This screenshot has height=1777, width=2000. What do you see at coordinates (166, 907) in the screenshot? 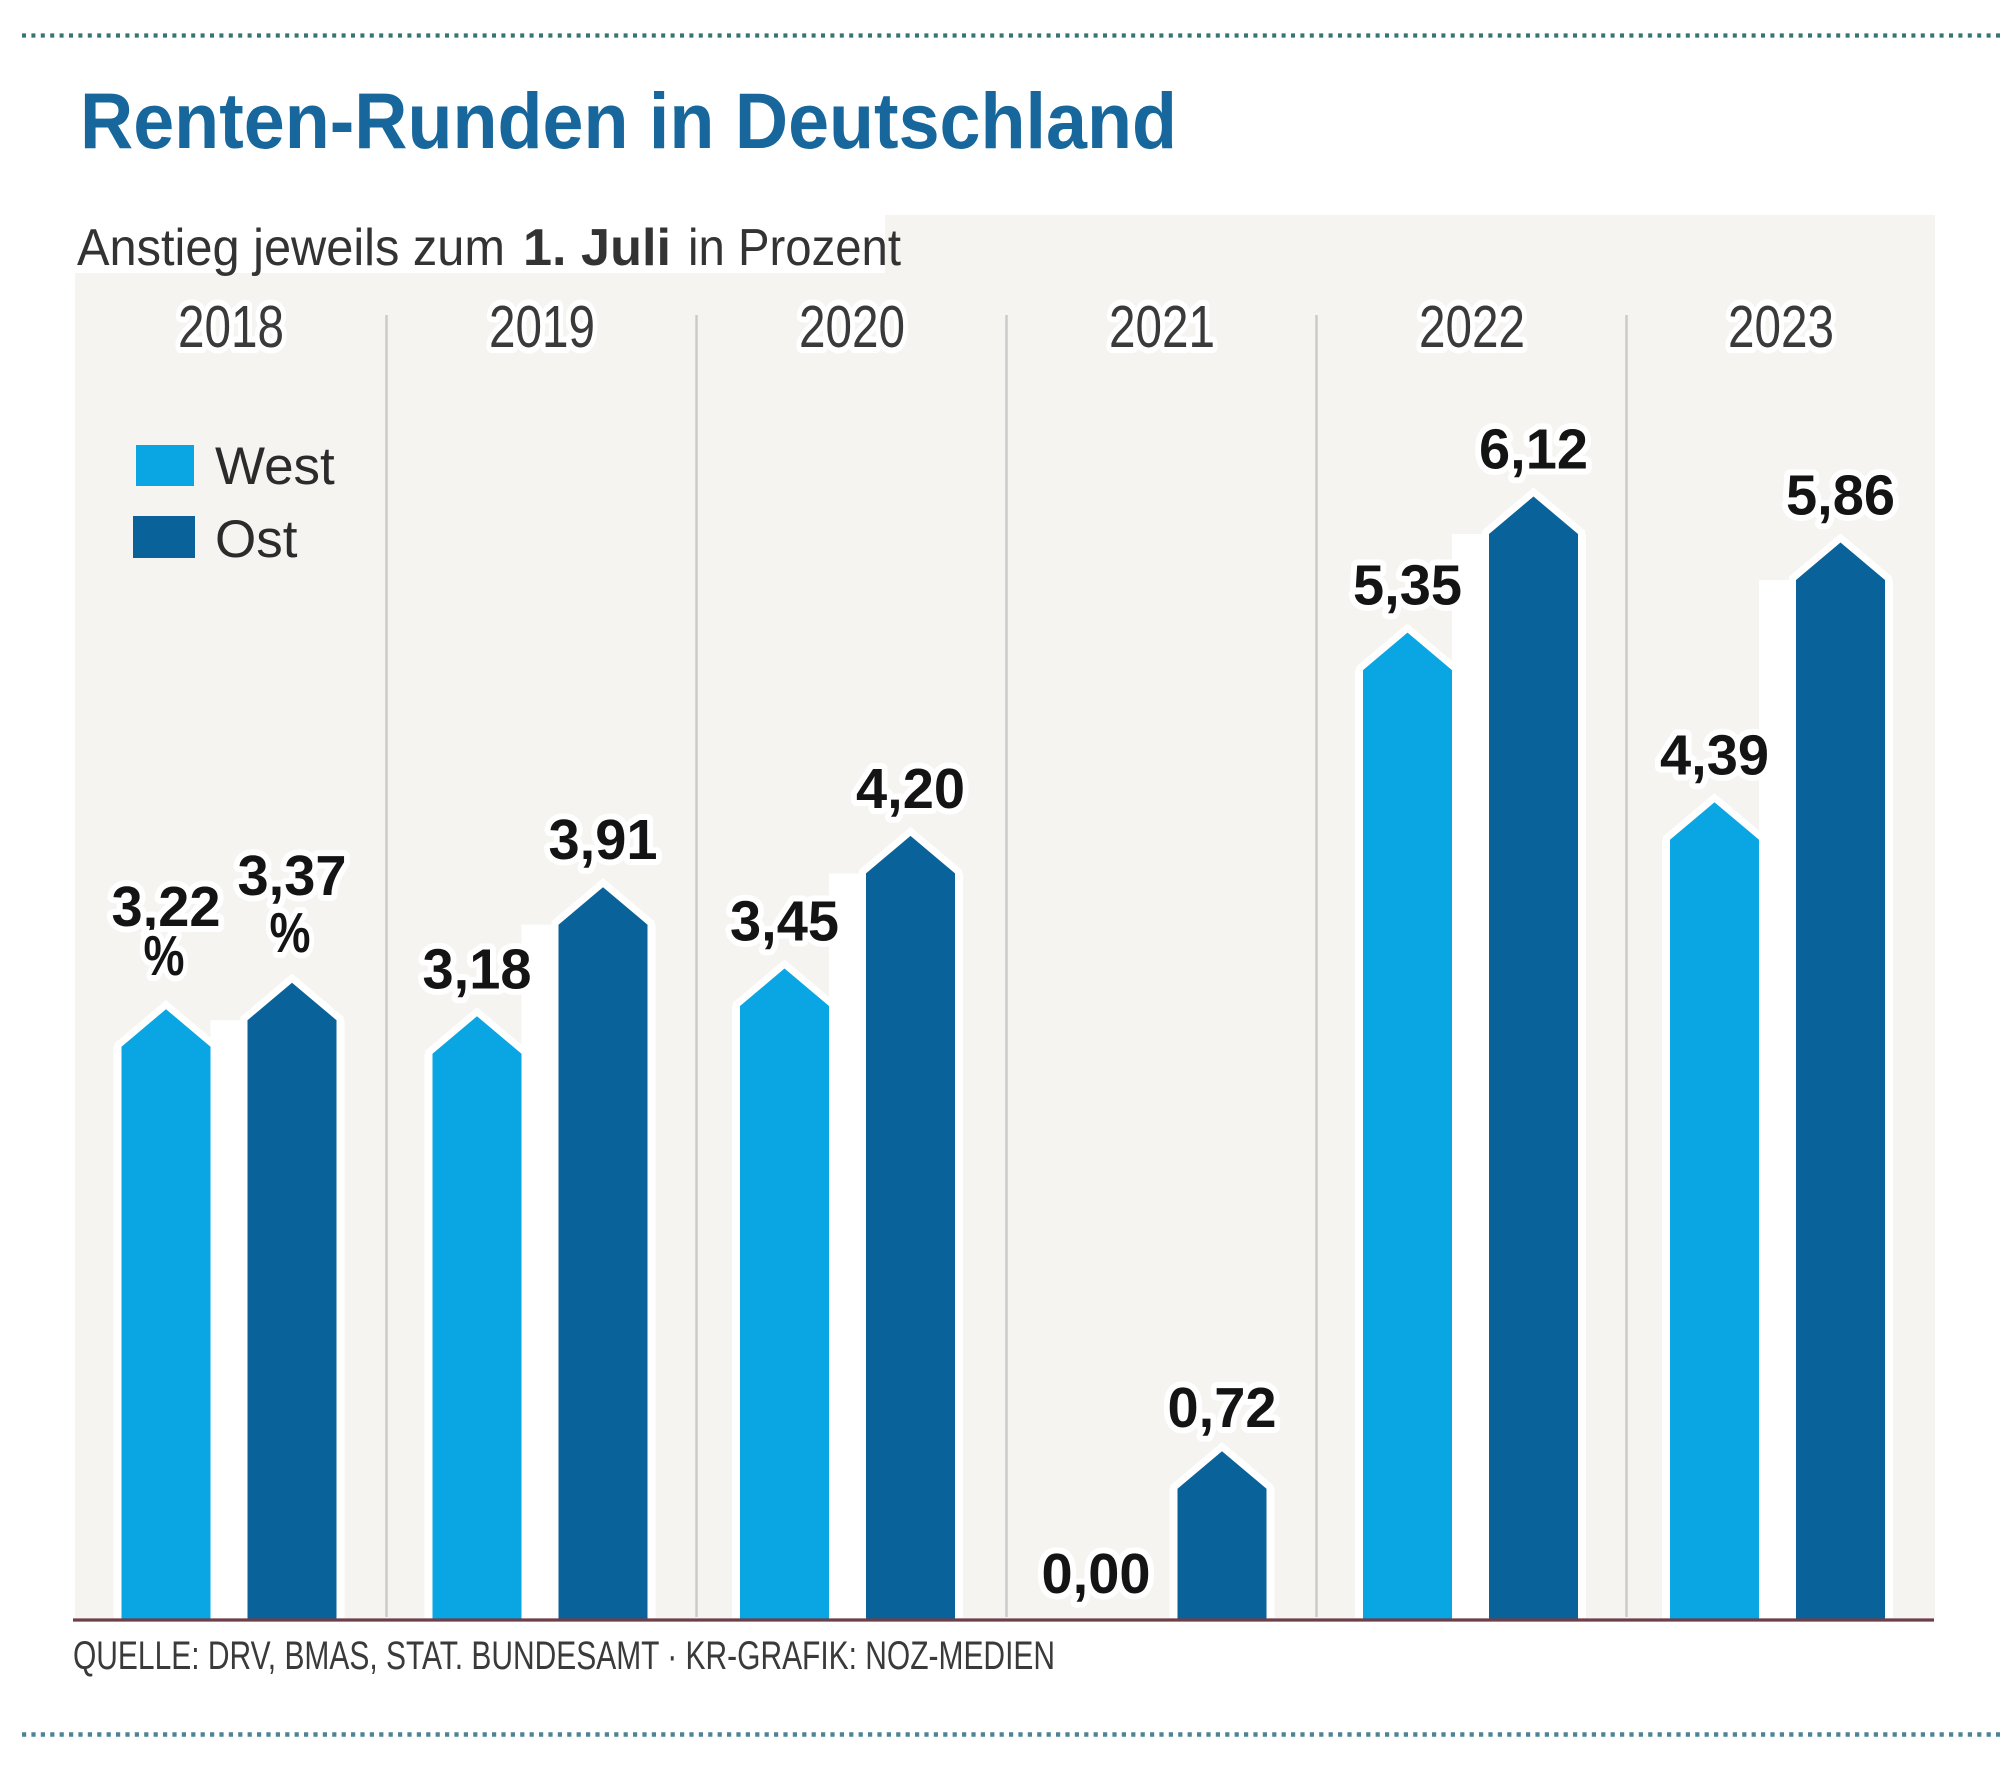
I see `svg-text: 3,22` at bounding box center [166, 907].